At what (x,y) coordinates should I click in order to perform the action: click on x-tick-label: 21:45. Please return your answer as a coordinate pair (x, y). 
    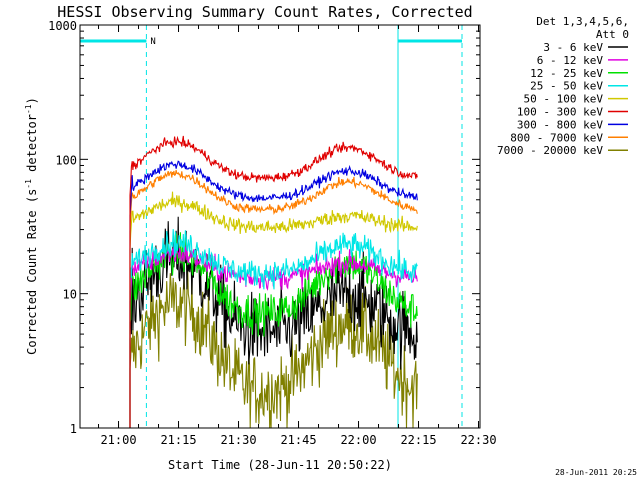
    Looking at the image, I should click on (298, 440).